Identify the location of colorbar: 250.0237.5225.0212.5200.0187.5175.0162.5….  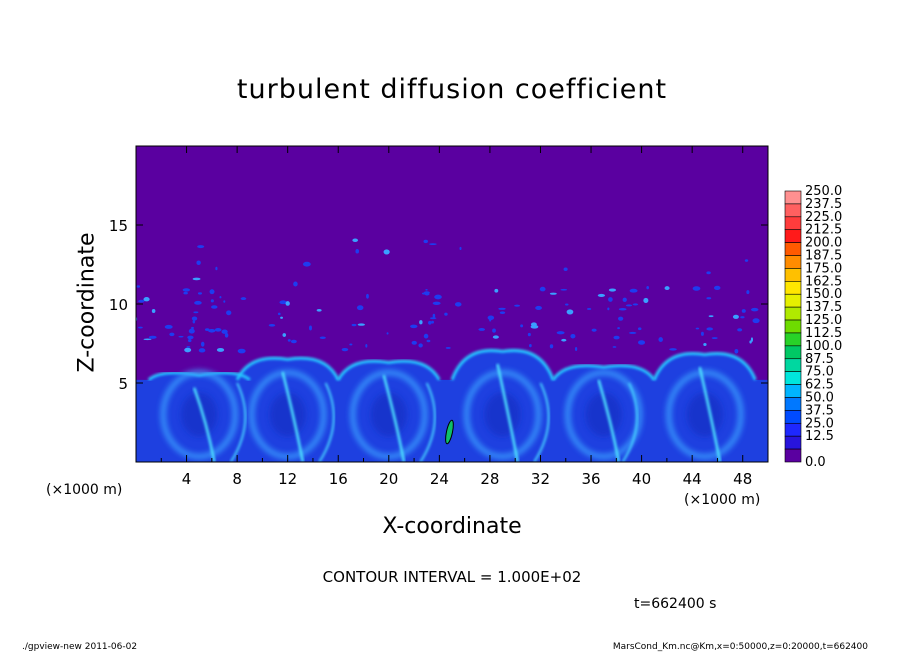
(813, 327).